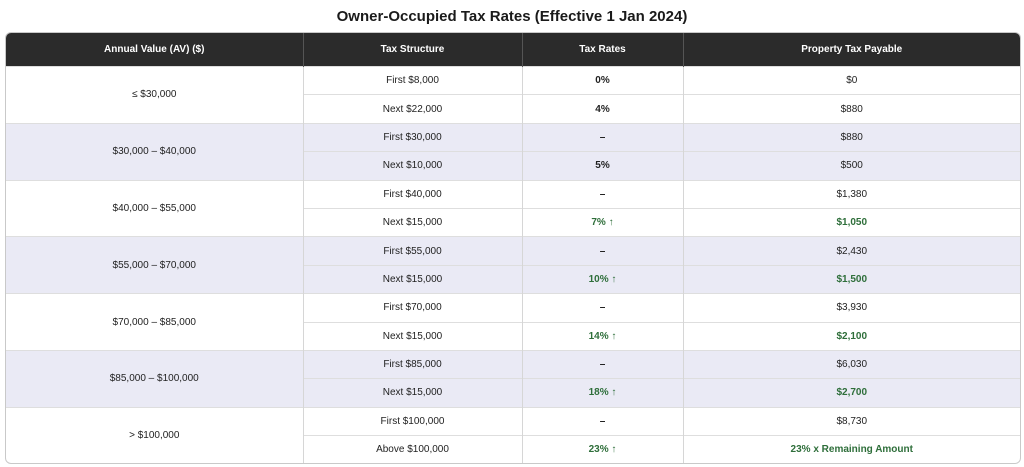 This screenshot has height=467, width=1024. What do you see at coordinates (154, 265) in the screenshot?
I see `annual-value-cell: $55,000 – $70,000` at bounding box center [154, 265].